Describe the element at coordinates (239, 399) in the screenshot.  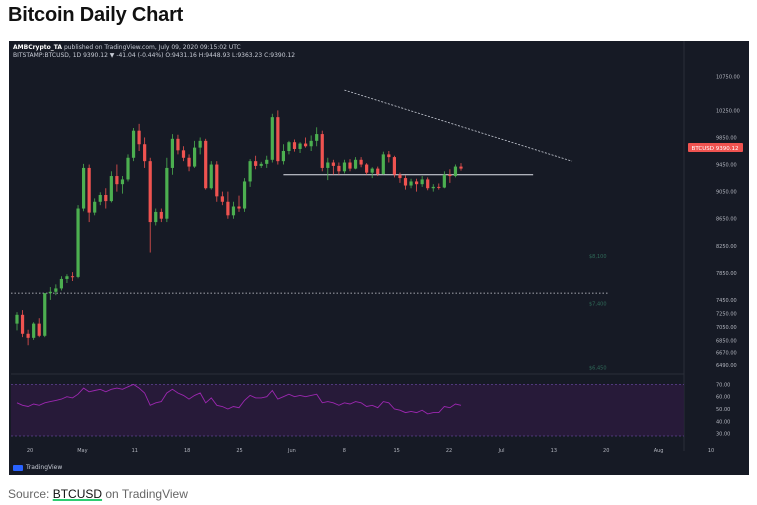
I see `rsi-line` at that location.